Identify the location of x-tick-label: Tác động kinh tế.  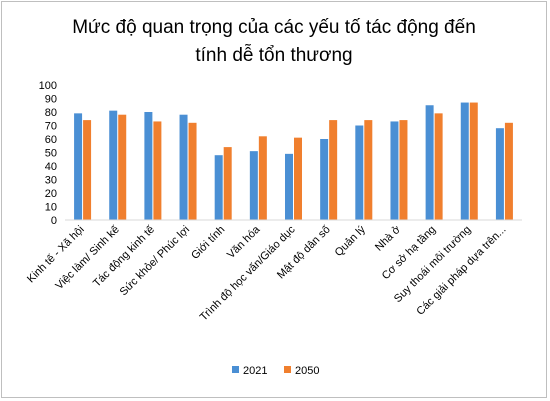
(124, 257).